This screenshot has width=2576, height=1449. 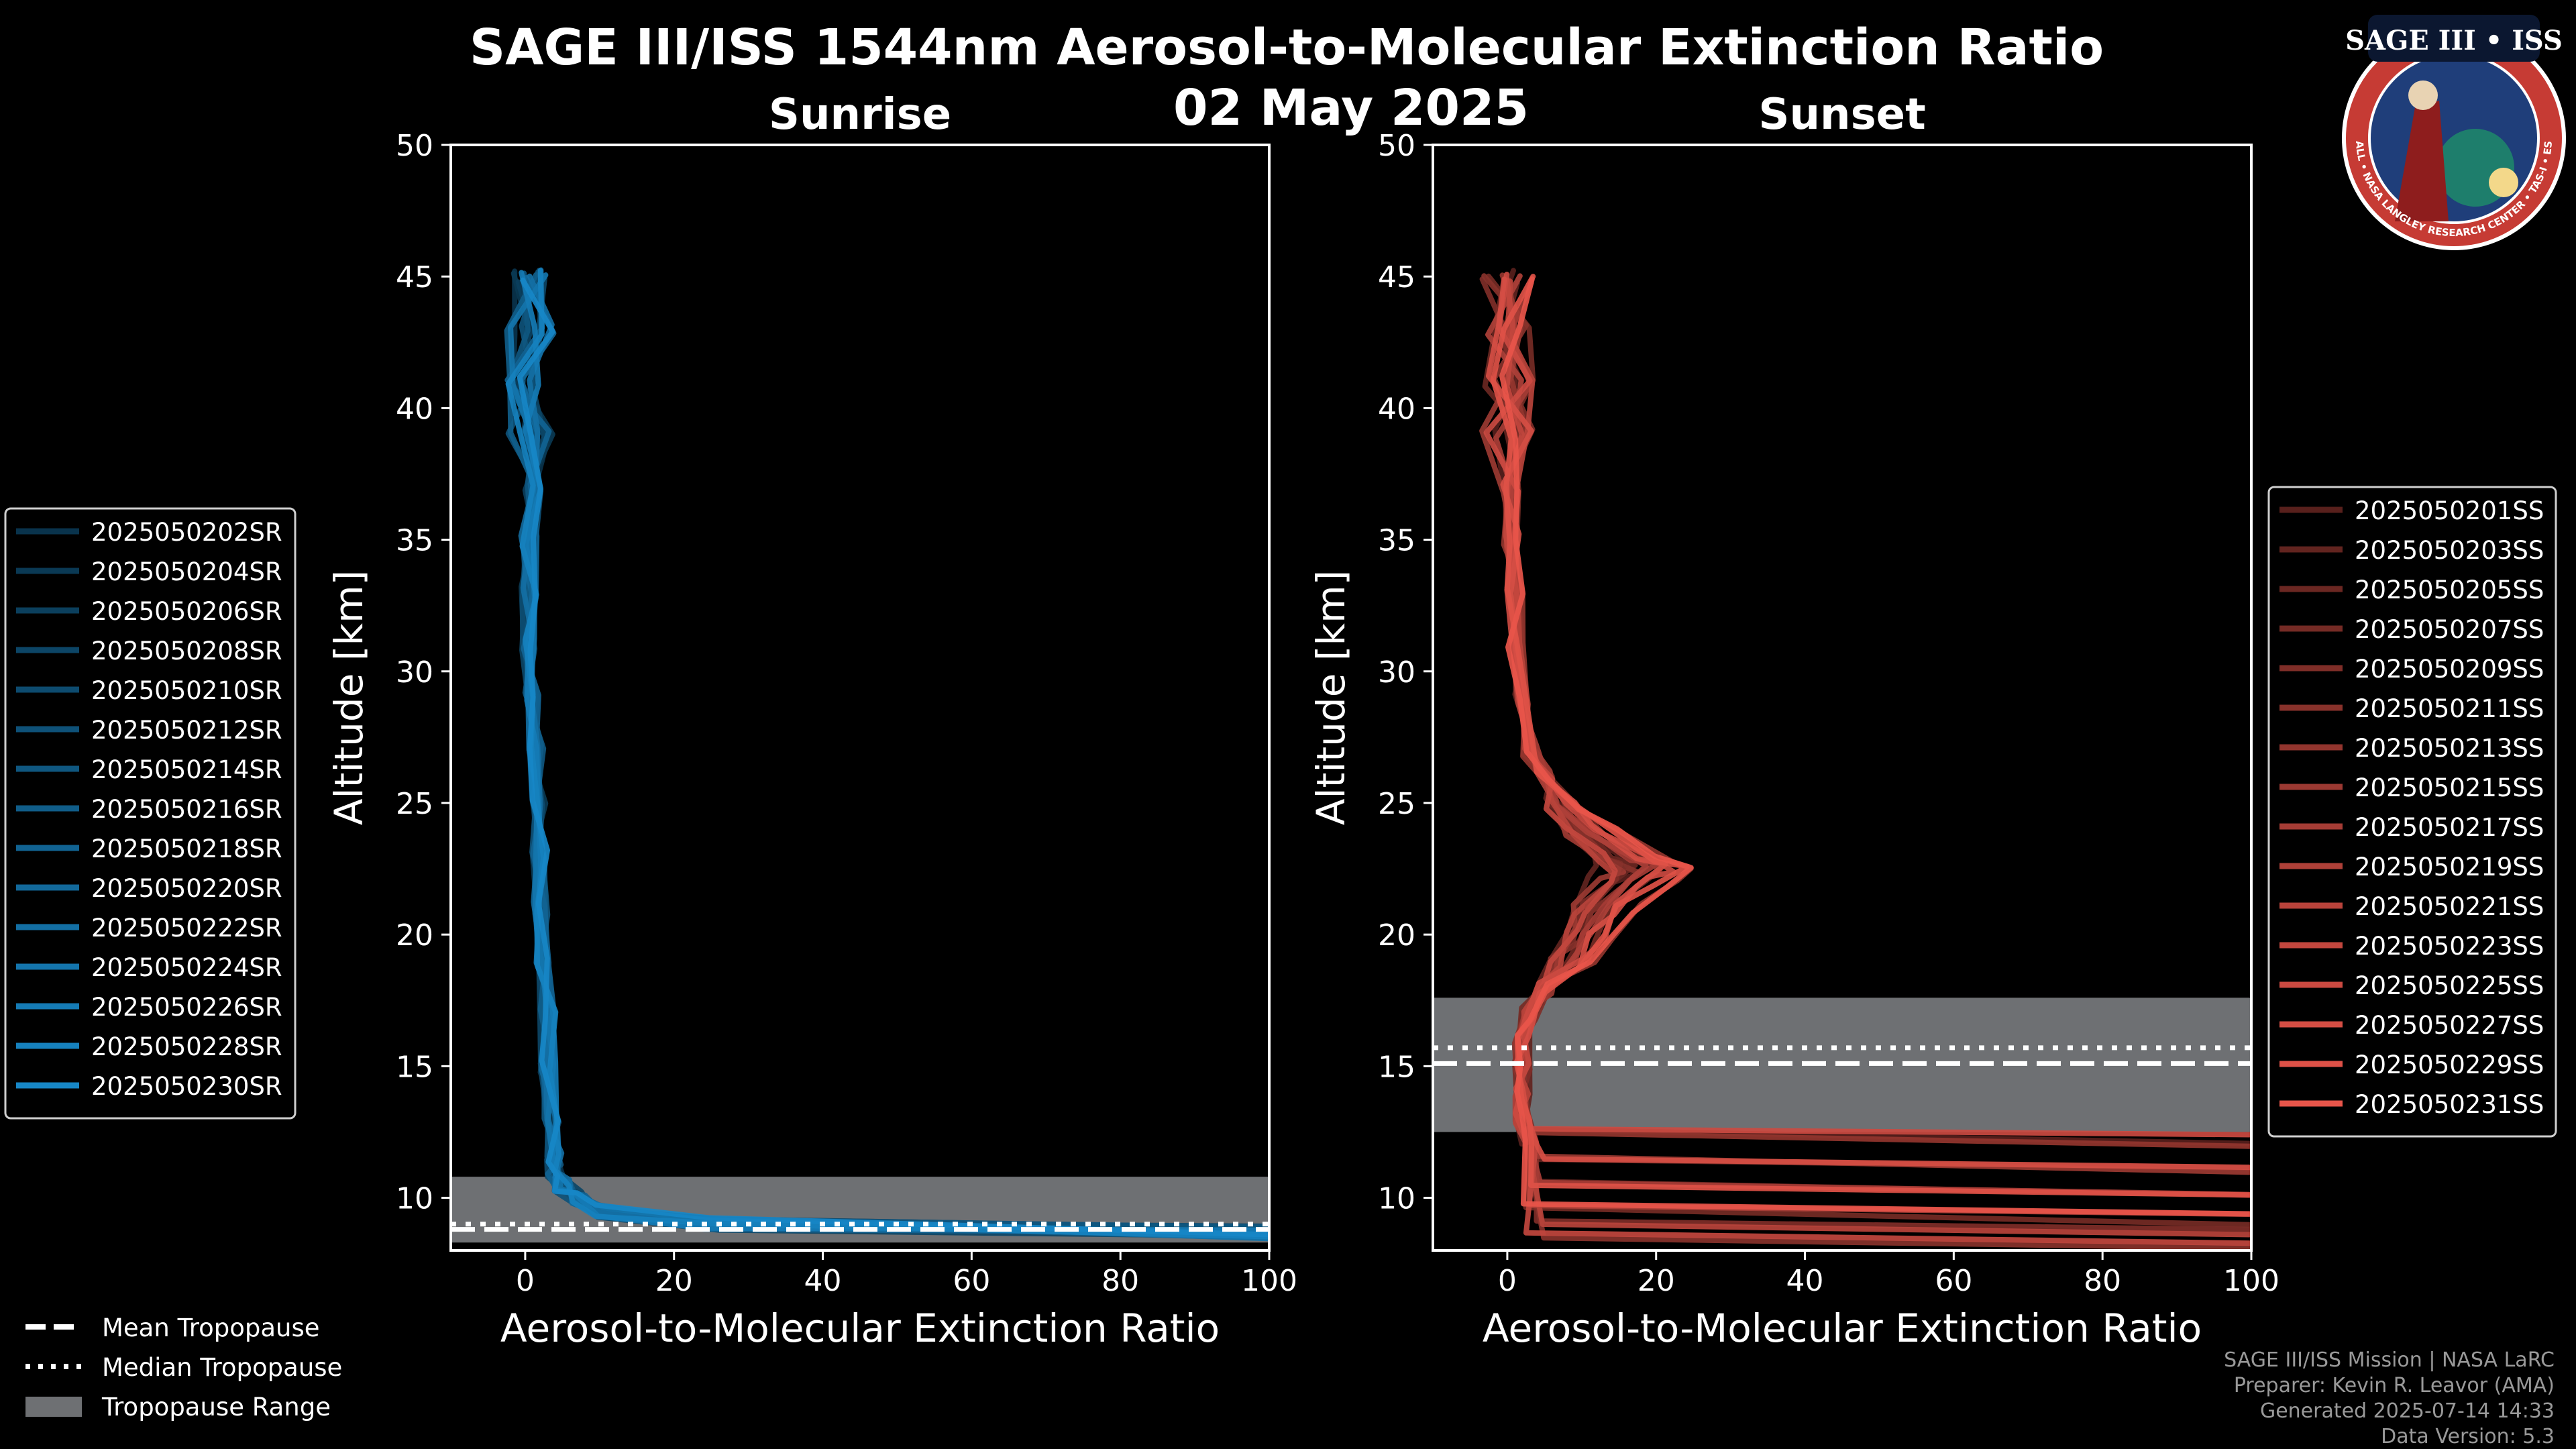 I want to click on sunrise-legend-label: 2025050204SR, so click(x=186, y=571).